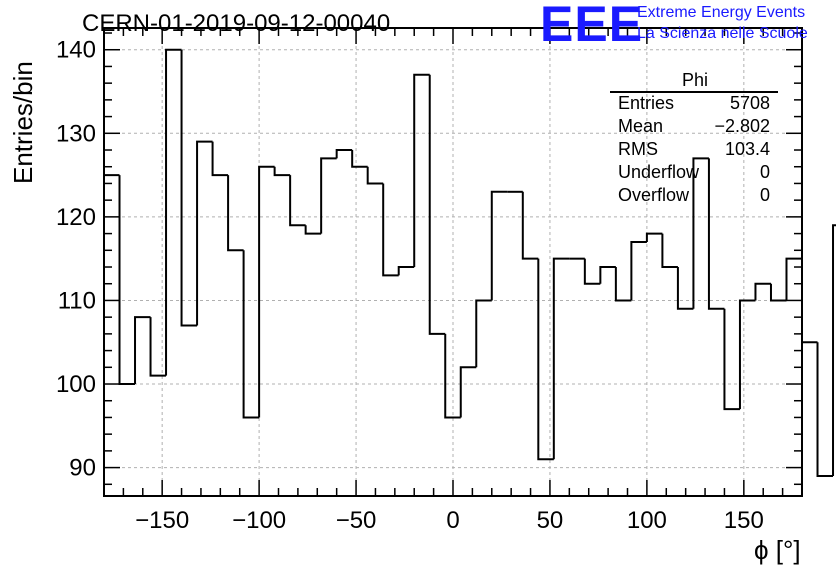 The image size is (836, 572). What do you see at coordinates (721, 12) in the screenshot?
I see `eee-logo-line1: Extreme Energy Events` at bounding box center [721, 12].